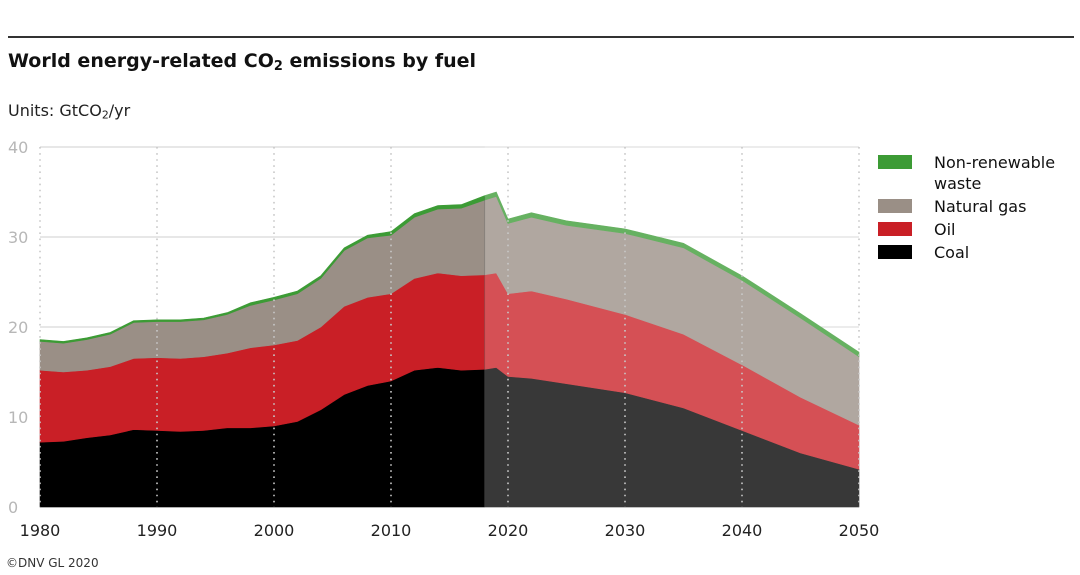  I want to click on legend-label-natural-gas: Natural gas, so click(980, 206).